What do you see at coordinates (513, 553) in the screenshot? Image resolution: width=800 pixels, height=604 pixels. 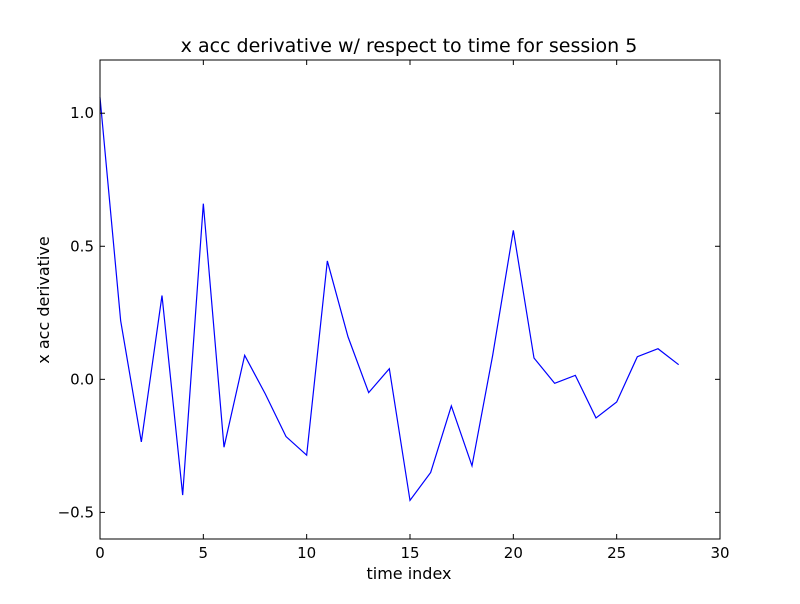 I see `x-tick-label: 20` at bounding box center [513, 553].